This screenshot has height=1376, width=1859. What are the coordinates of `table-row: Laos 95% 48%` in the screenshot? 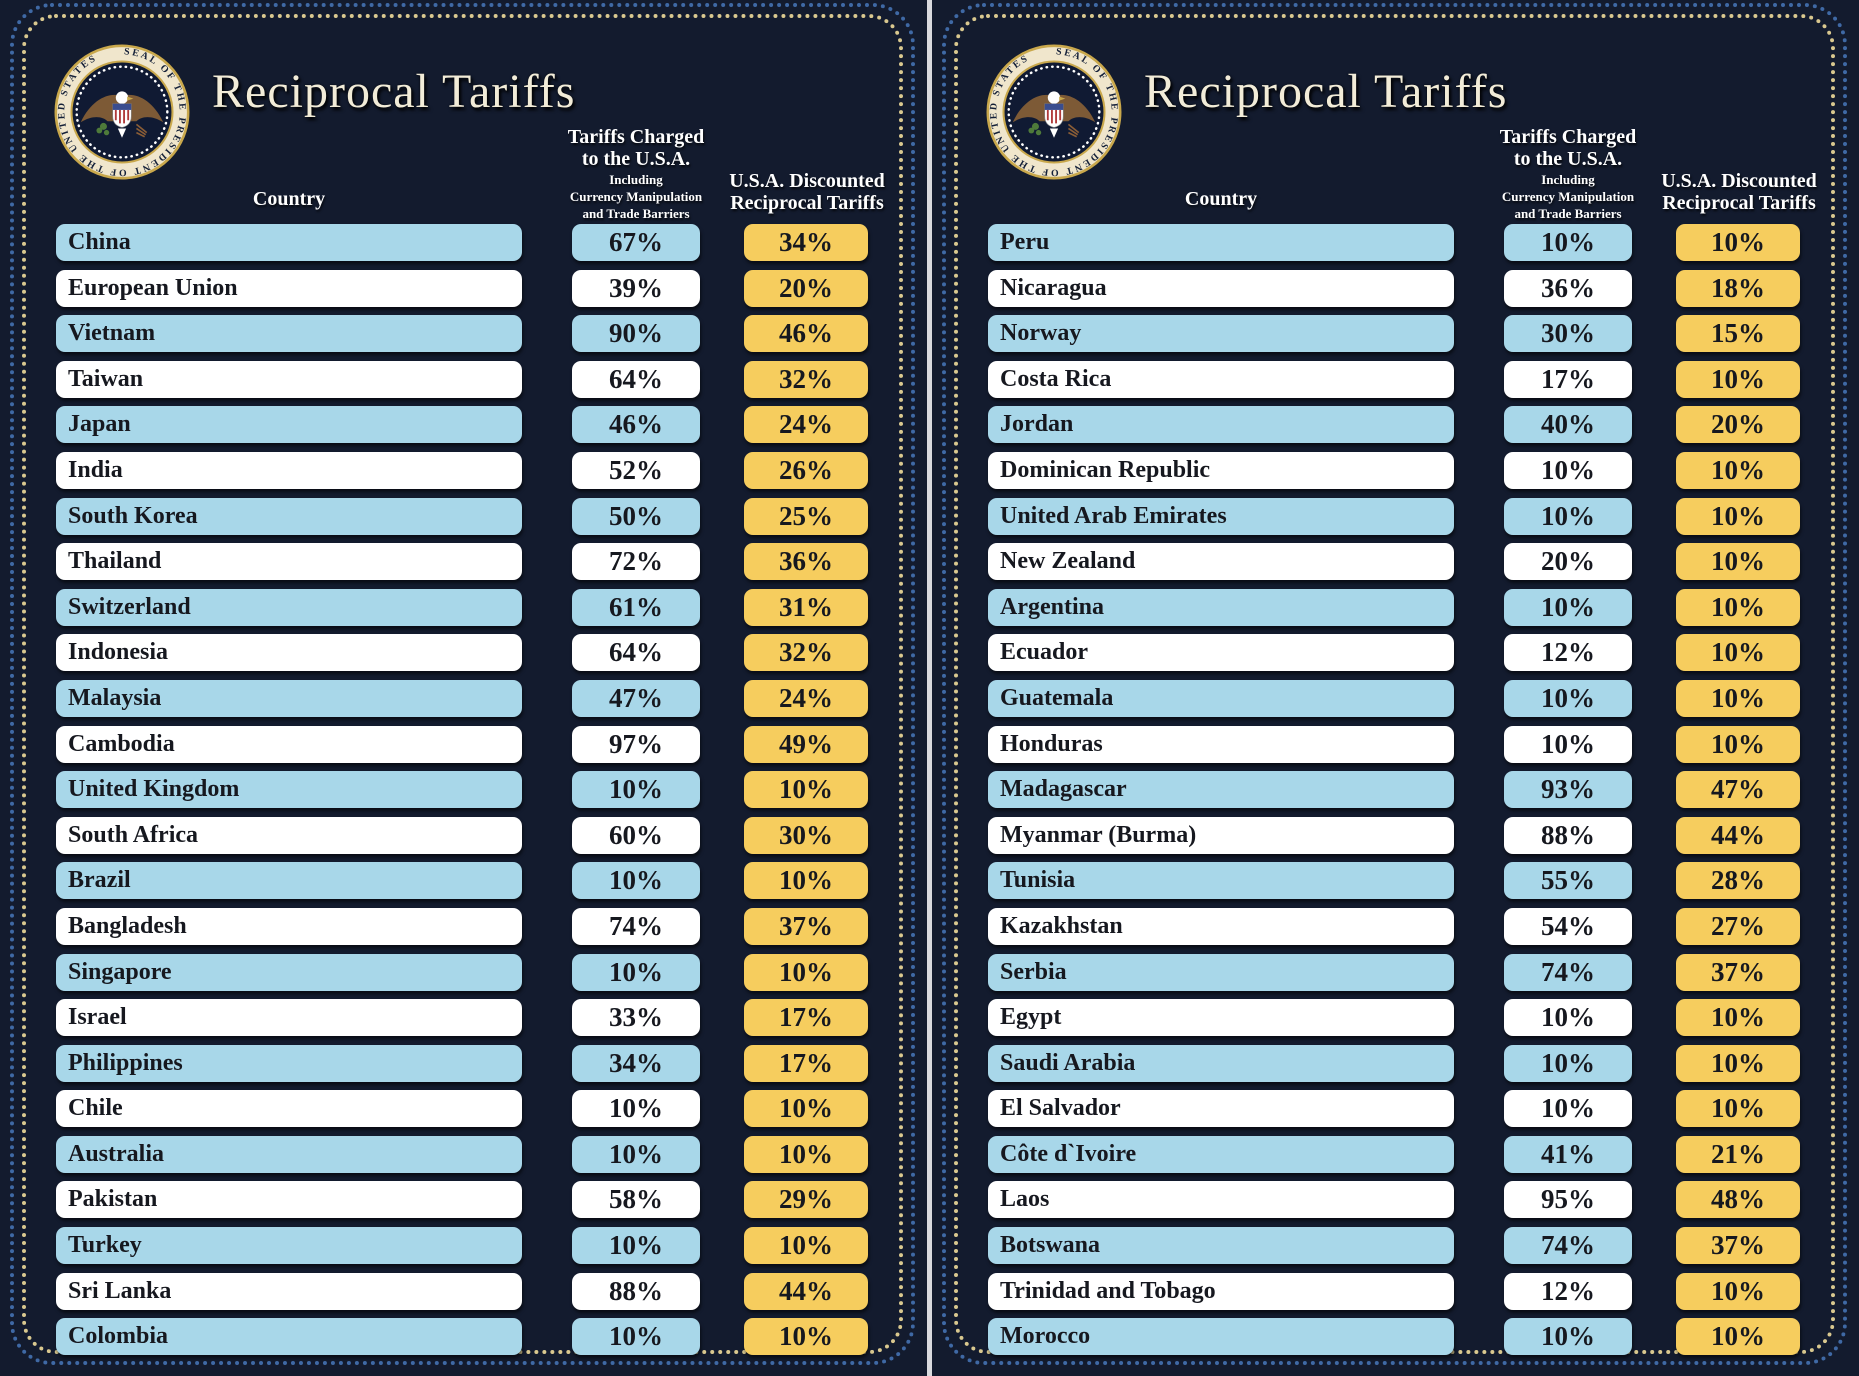 It's located at (1395, 1200).